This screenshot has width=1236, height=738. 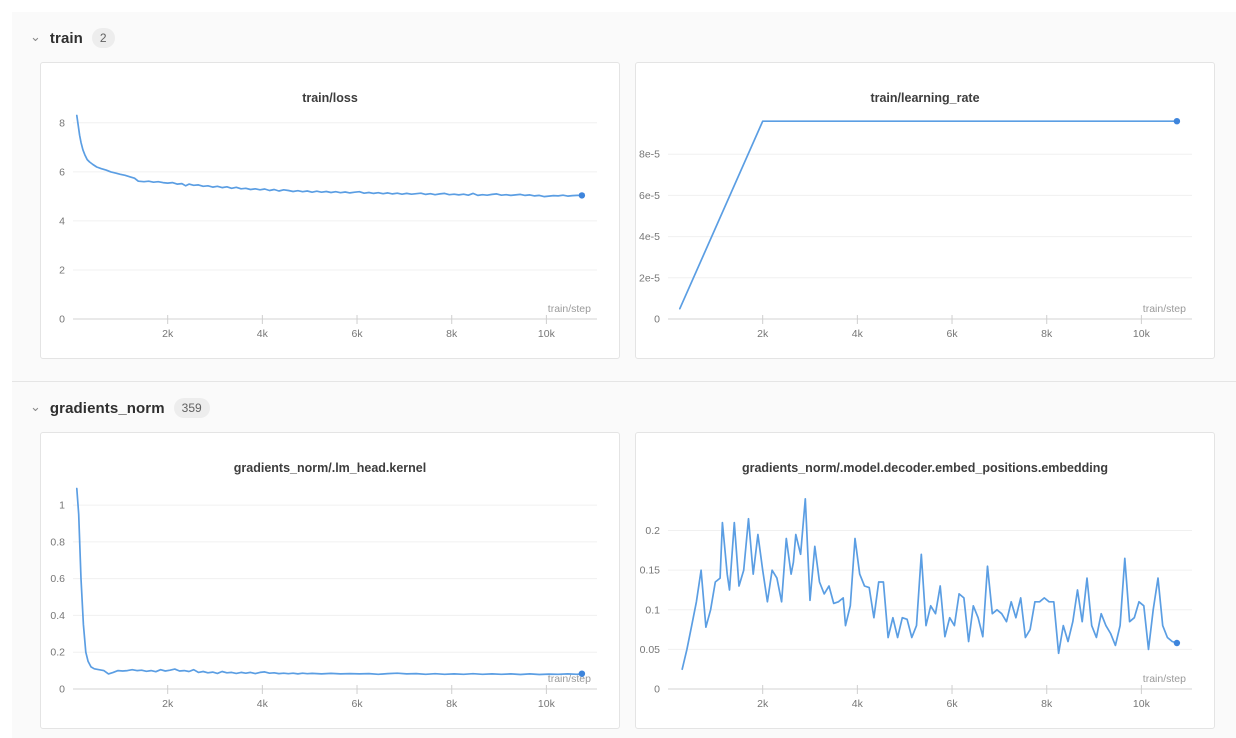 What do you see at coordinates (62, 270) in the screenshot?
I see `y-tick-label: 2` at bounding box center [62, 270].